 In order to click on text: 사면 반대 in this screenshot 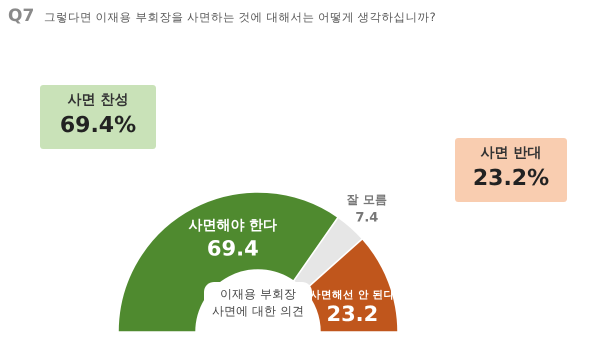, I will do `click(511, 153)`.